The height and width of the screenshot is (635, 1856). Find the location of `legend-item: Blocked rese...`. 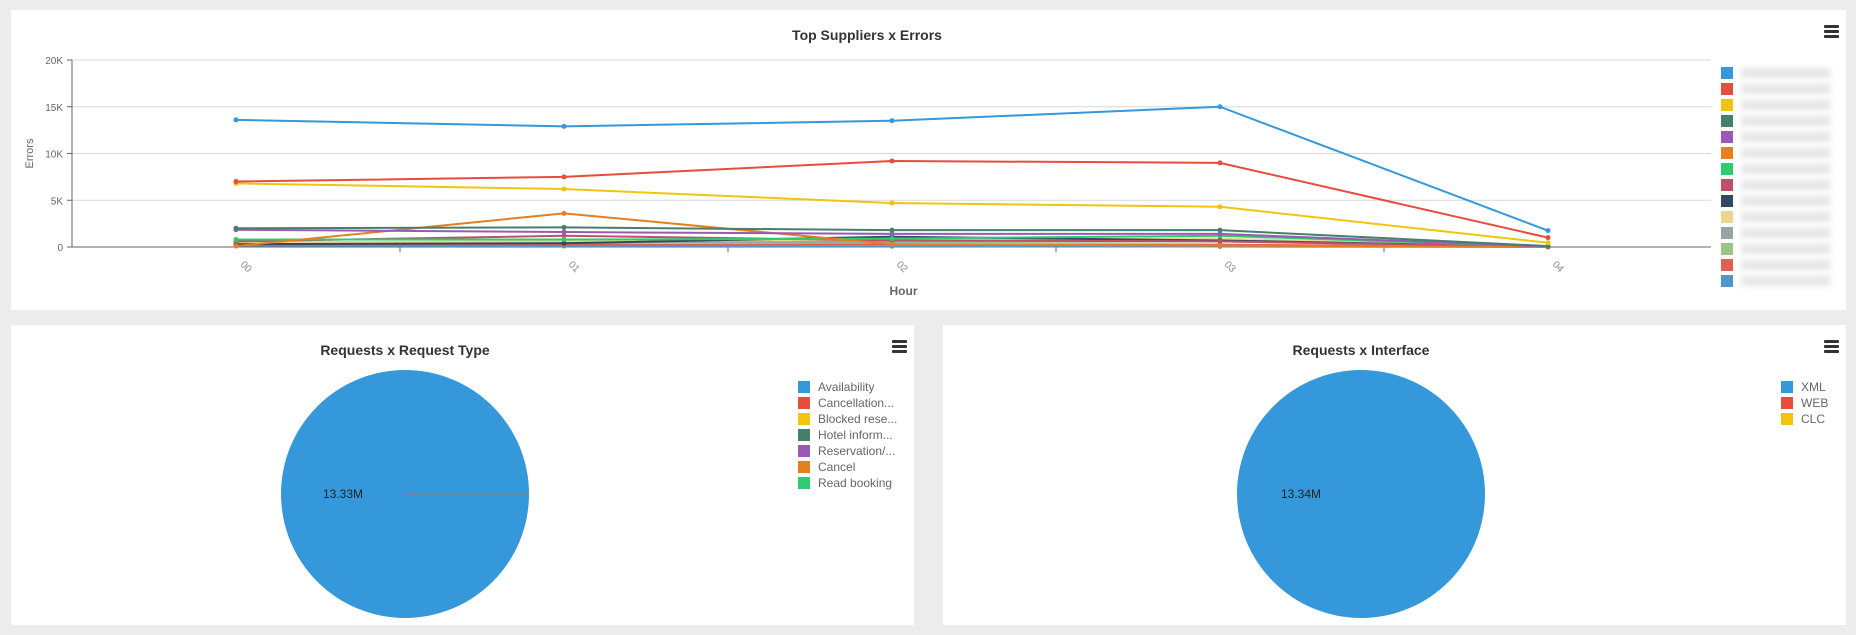

legend-item: Blocked rese... is located at coordinates (847, 419).